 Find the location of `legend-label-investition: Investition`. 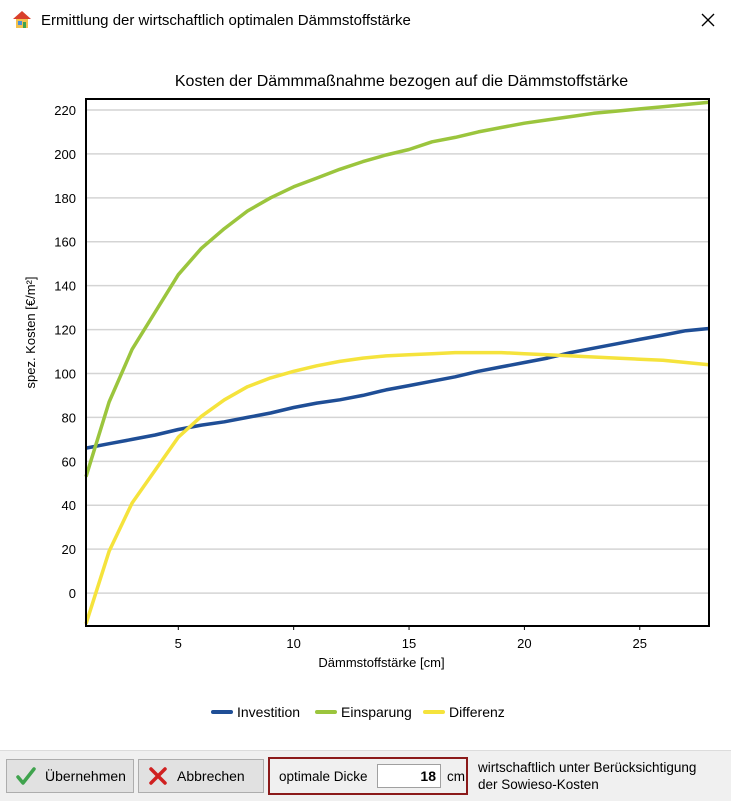

legend-label-investition: Investition is located at coordinates (268, 712).